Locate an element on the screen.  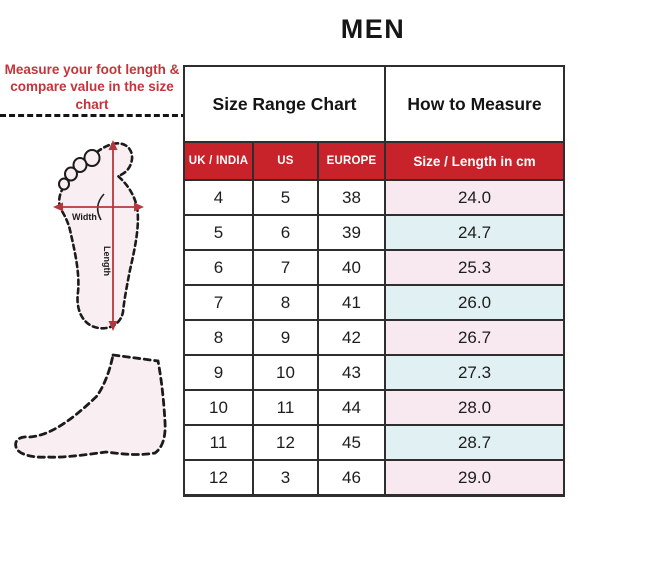
column-header-size-length-cm: Size / Length in cm is located at coordinates (475, 161).